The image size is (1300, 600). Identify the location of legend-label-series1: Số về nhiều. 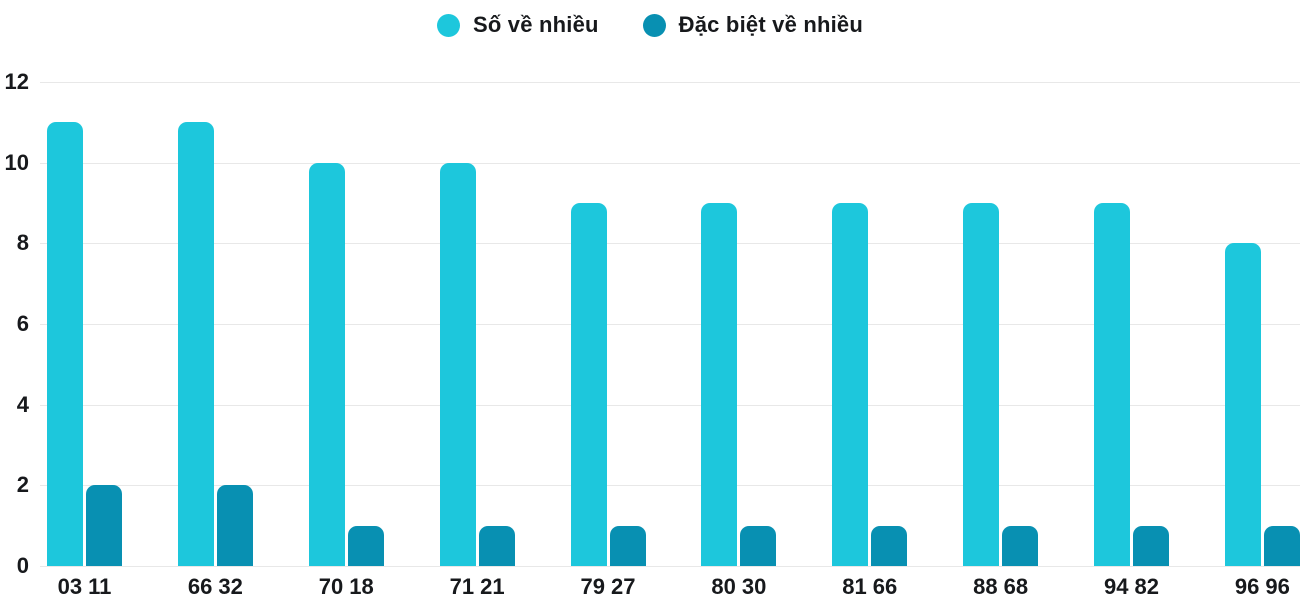
(535, 24).